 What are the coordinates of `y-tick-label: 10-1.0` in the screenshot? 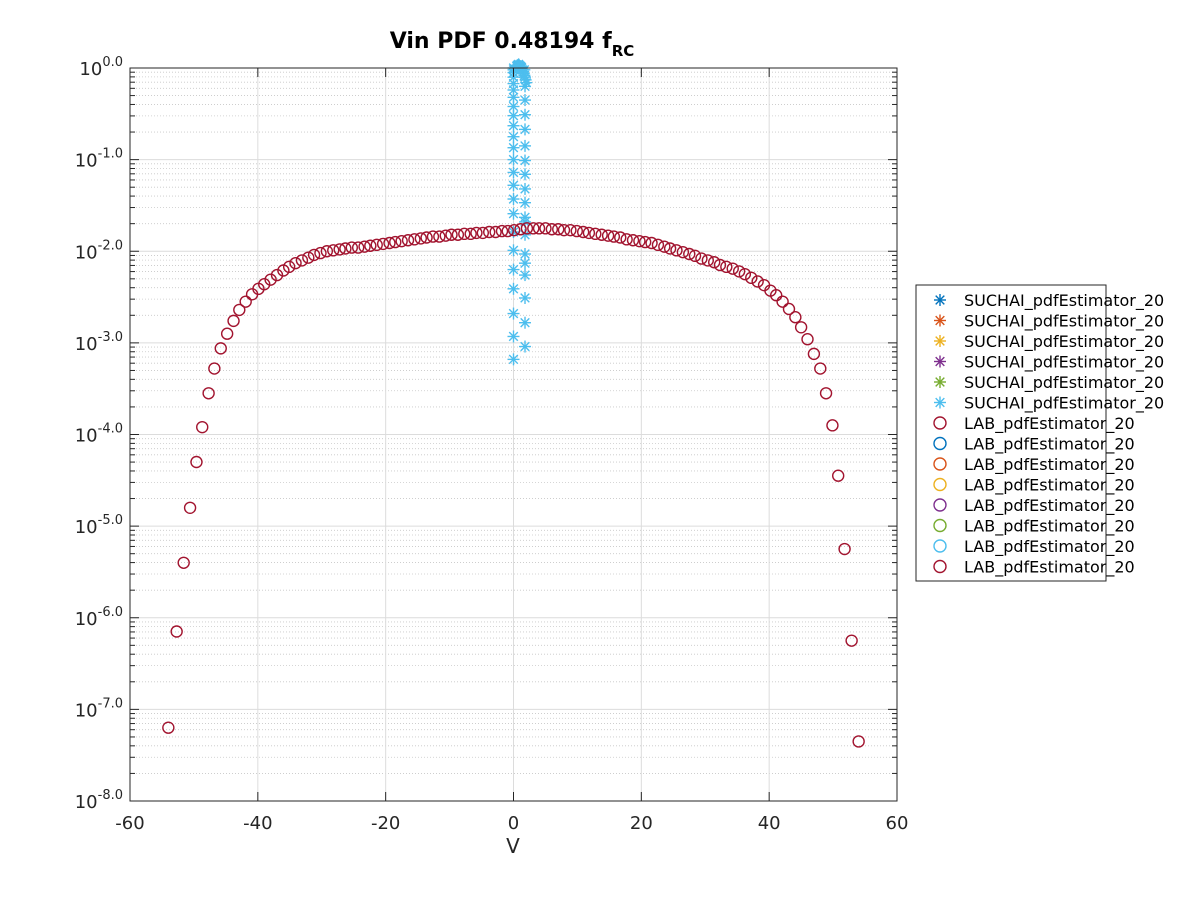 It's located at (99, 159).